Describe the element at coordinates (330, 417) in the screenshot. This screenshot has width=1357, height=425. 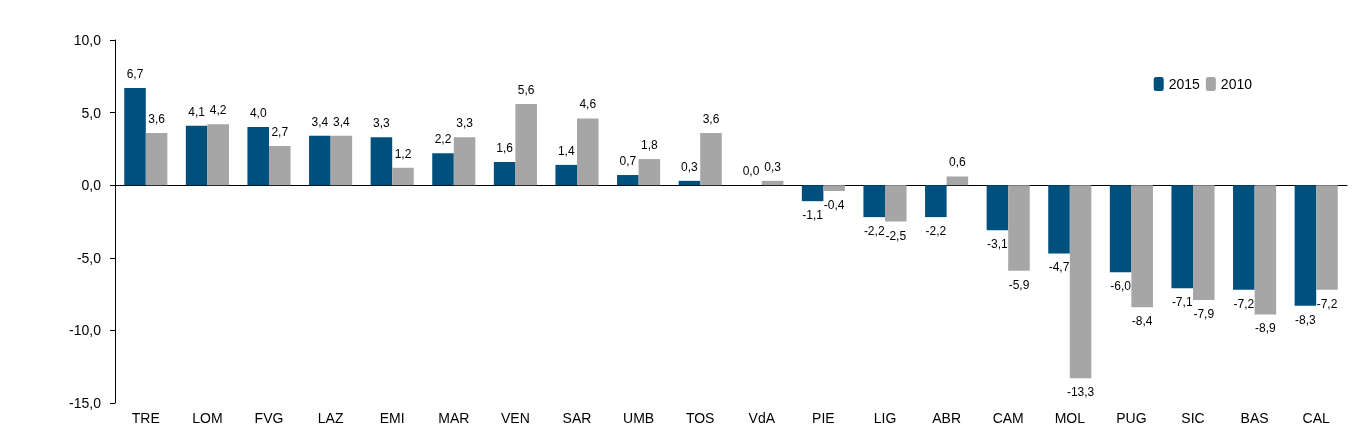
I see `x-tick-label: LAZ` at that location.